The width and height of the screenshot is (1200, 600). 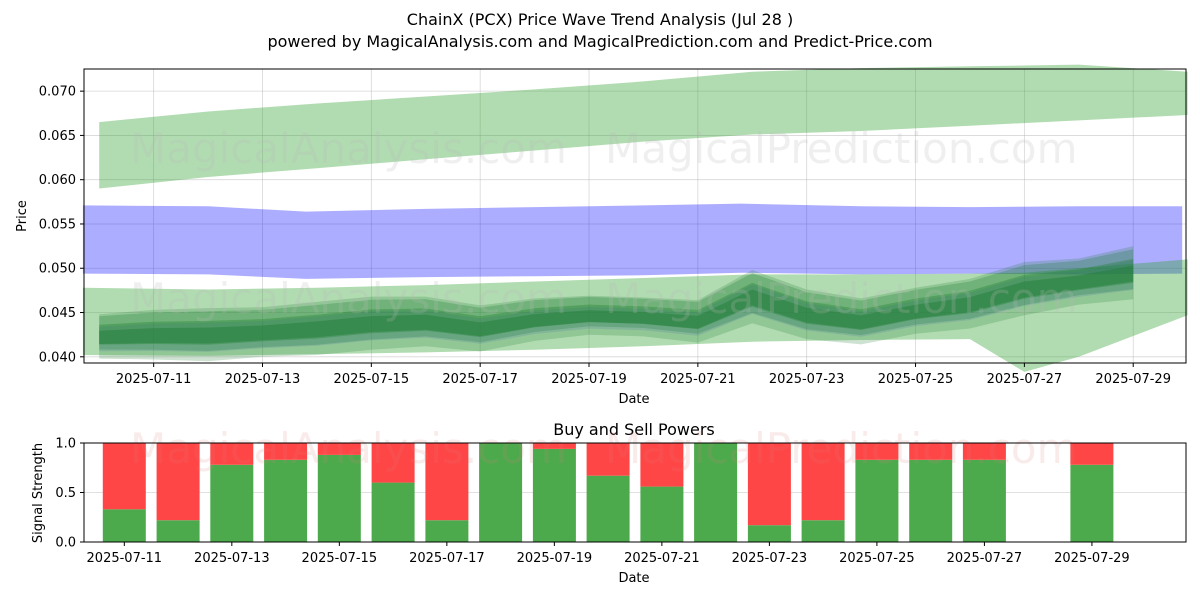 I want to click on watermark-prediction-top: MagicalPrediction.com, so click(x=841, y=148).